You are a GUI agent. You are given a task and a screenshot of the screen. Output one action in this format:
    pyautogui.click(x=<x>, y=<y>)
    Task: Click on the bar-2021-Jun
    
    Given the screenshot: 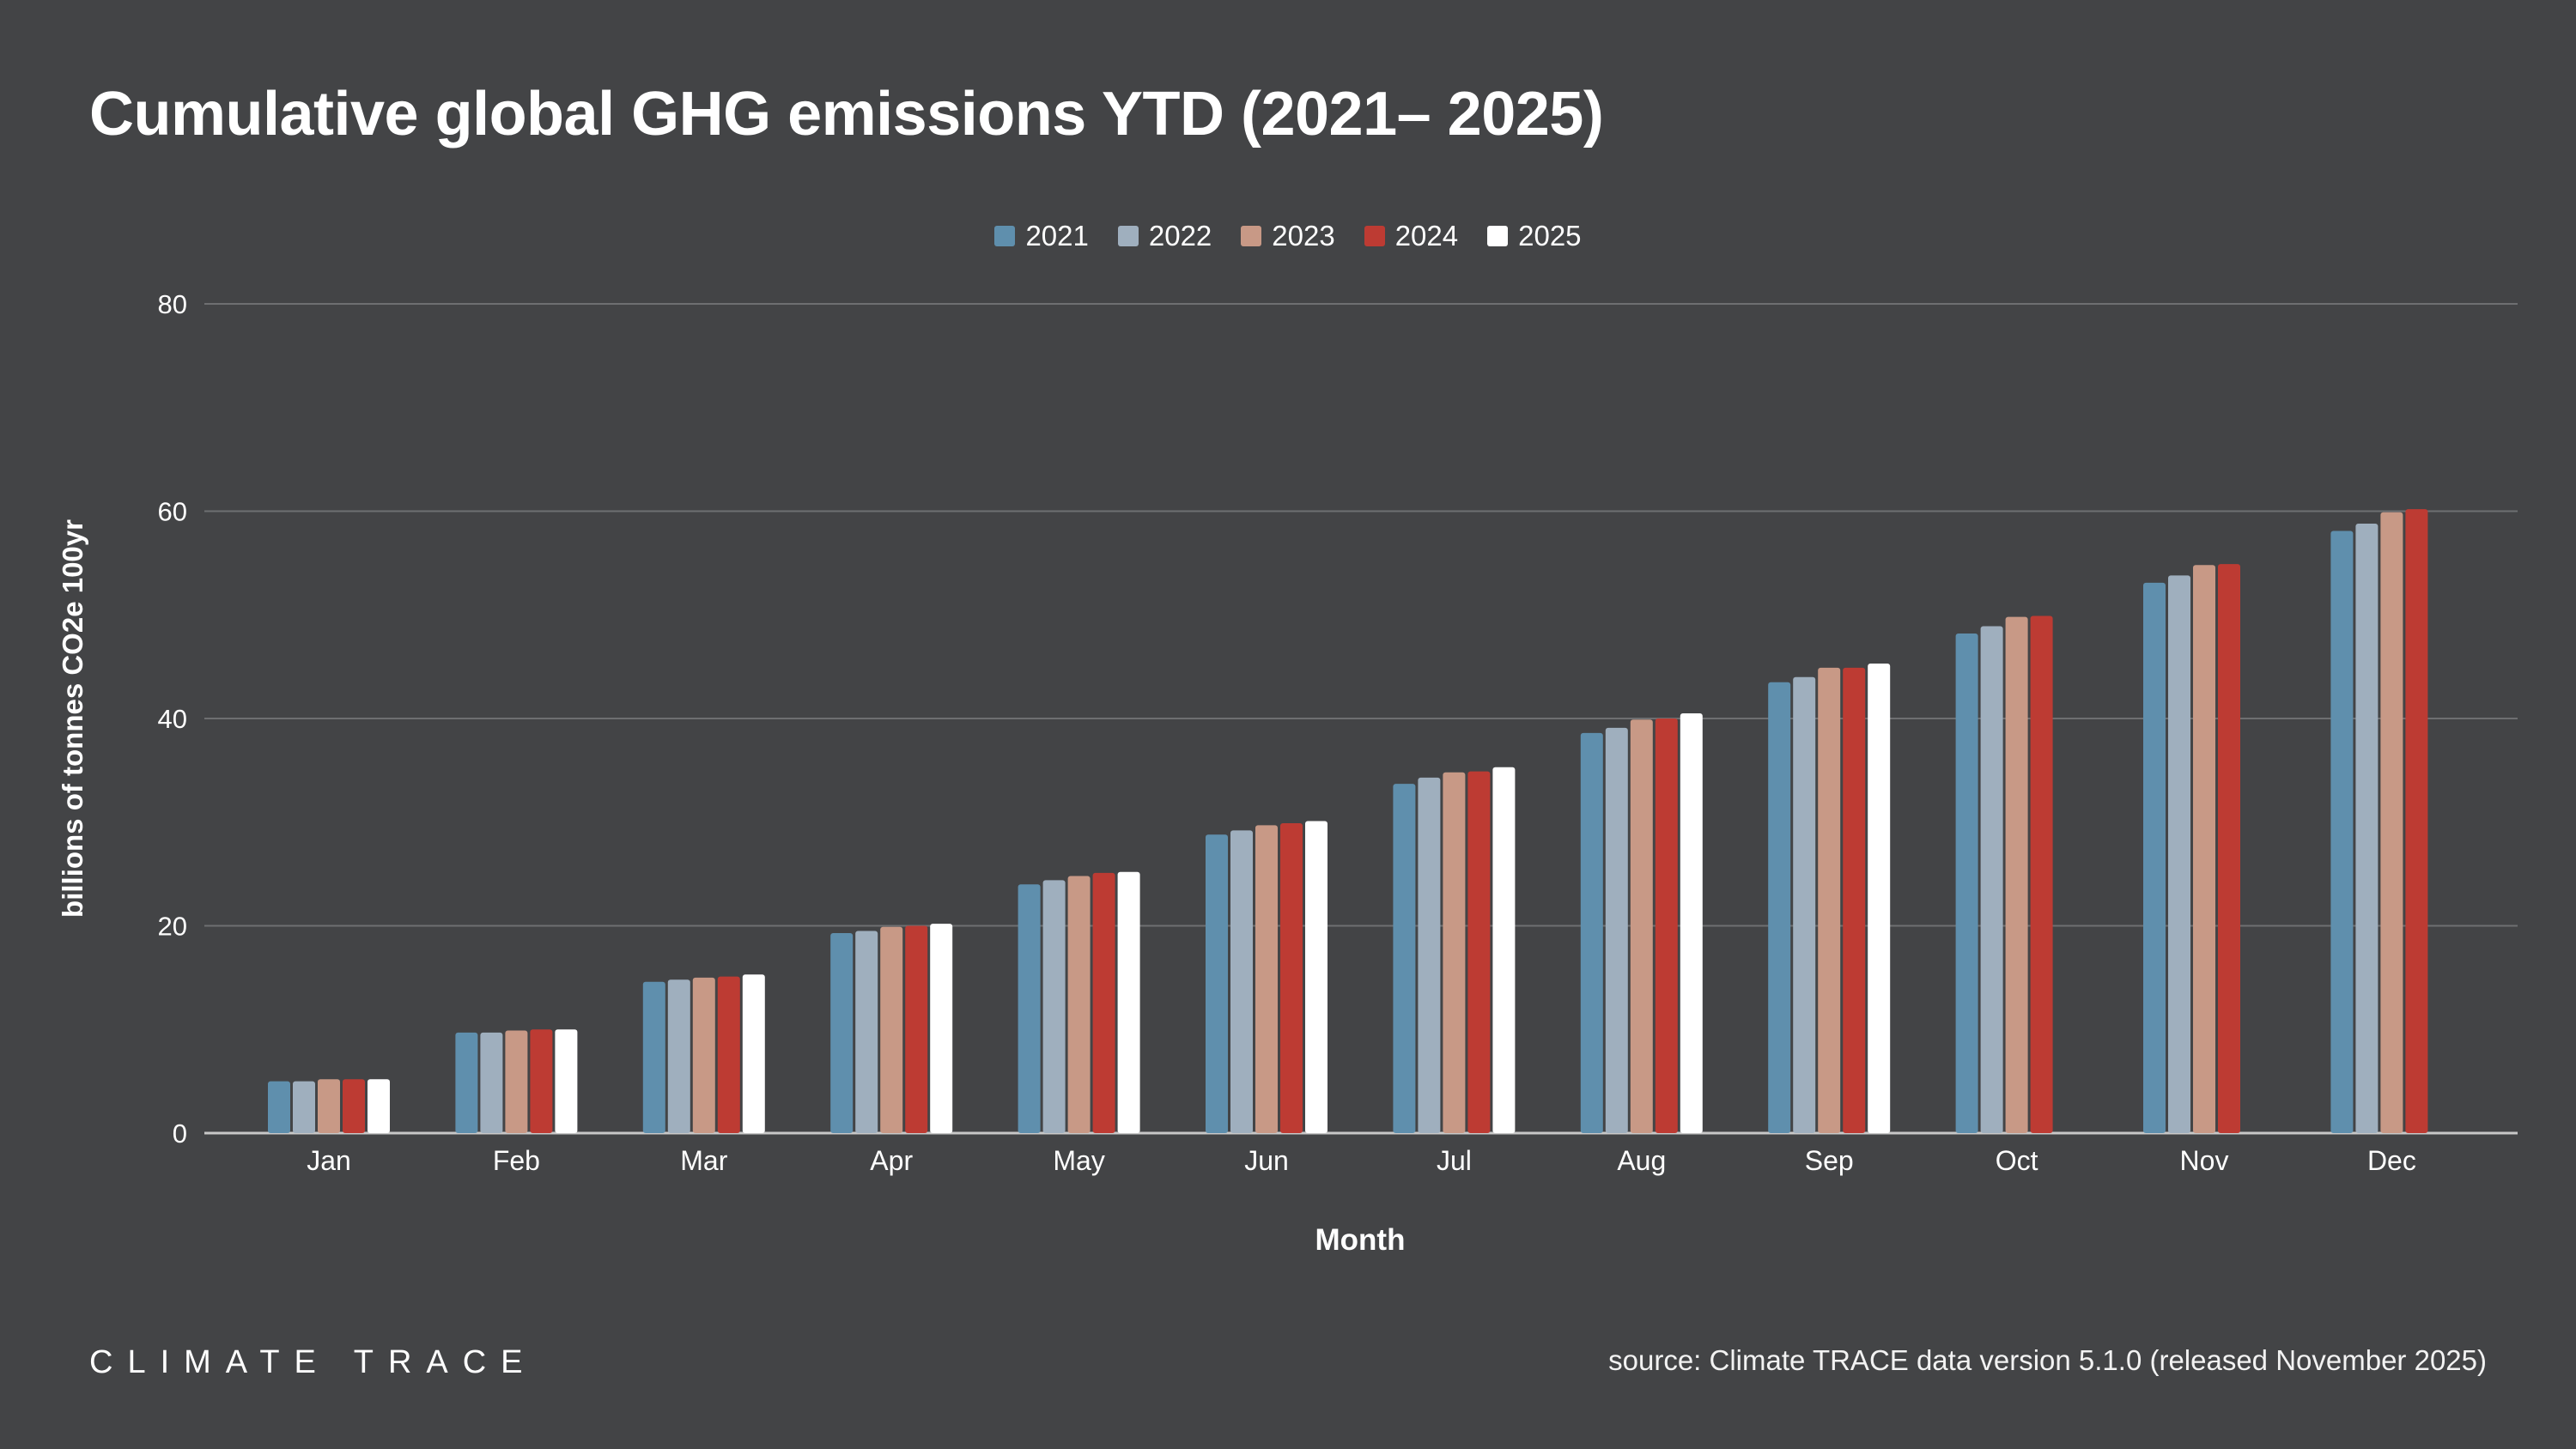 What is the action you would take?
    pyautogui.click(x=1217, y=983)
    